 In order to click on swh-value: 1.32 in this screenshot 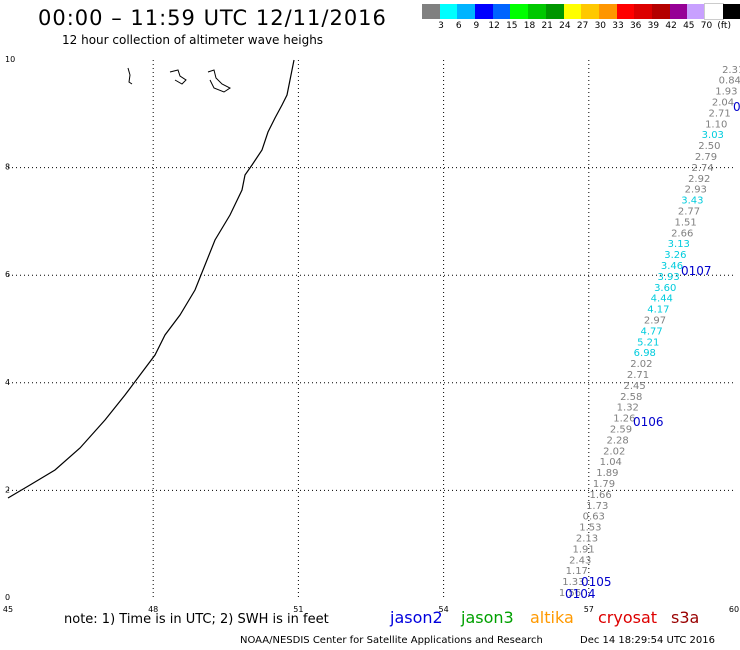, I will do `click(628, 408)`.